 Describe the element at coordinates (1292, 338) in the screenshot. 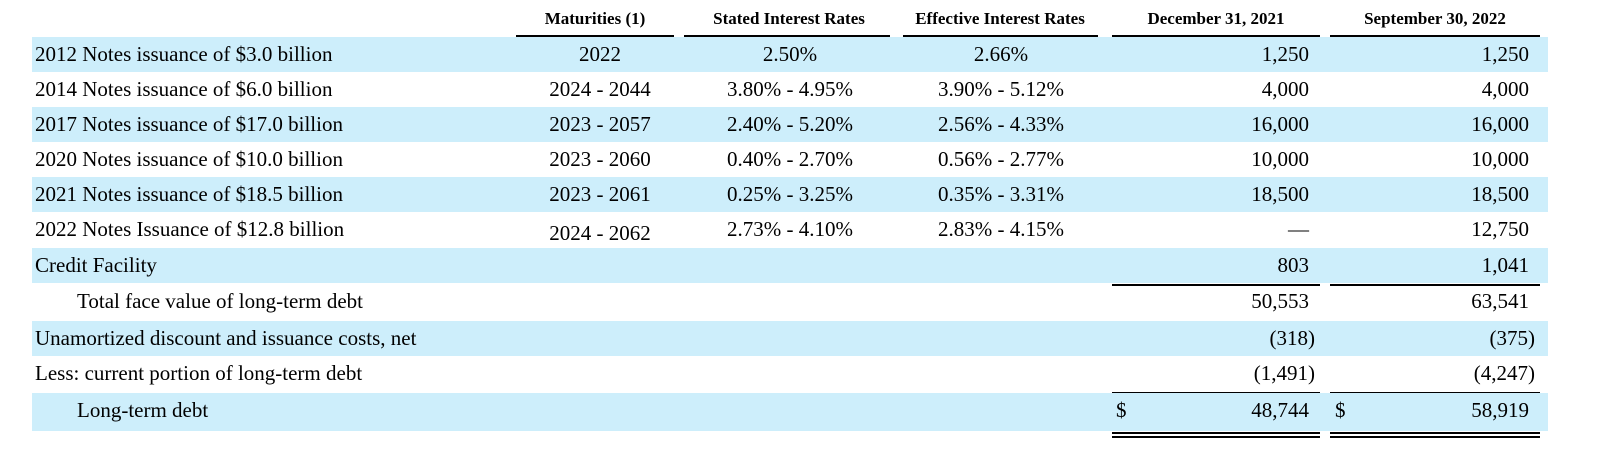

I see `value-2021-cell: (318)` at that location.